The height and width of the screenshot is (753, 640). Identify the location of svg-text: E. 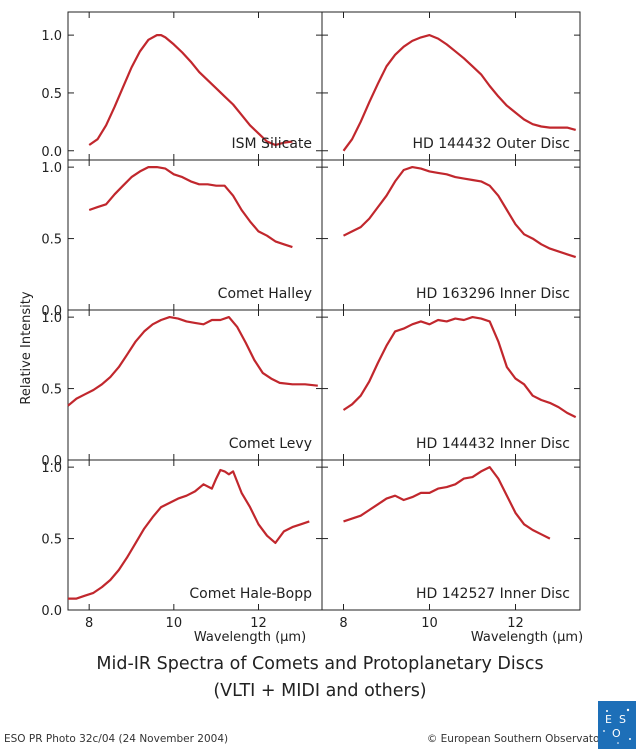
(608, 719).